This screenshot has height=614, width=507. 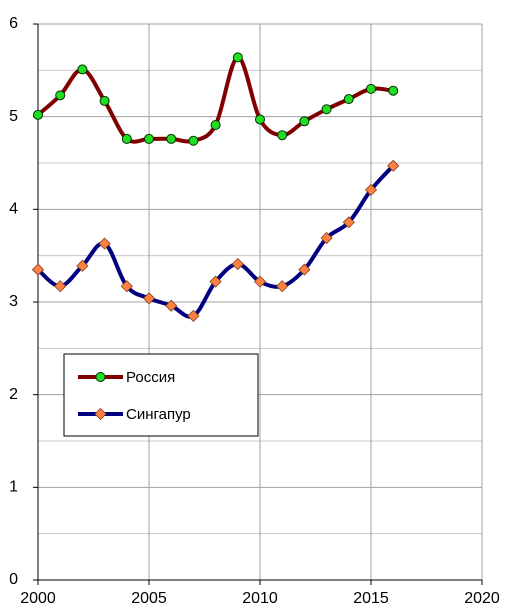 What do you see at coordinates (371, 598) in the screenshot?
I see `x-tick-label: 2015` at bounding box center [371, 598].